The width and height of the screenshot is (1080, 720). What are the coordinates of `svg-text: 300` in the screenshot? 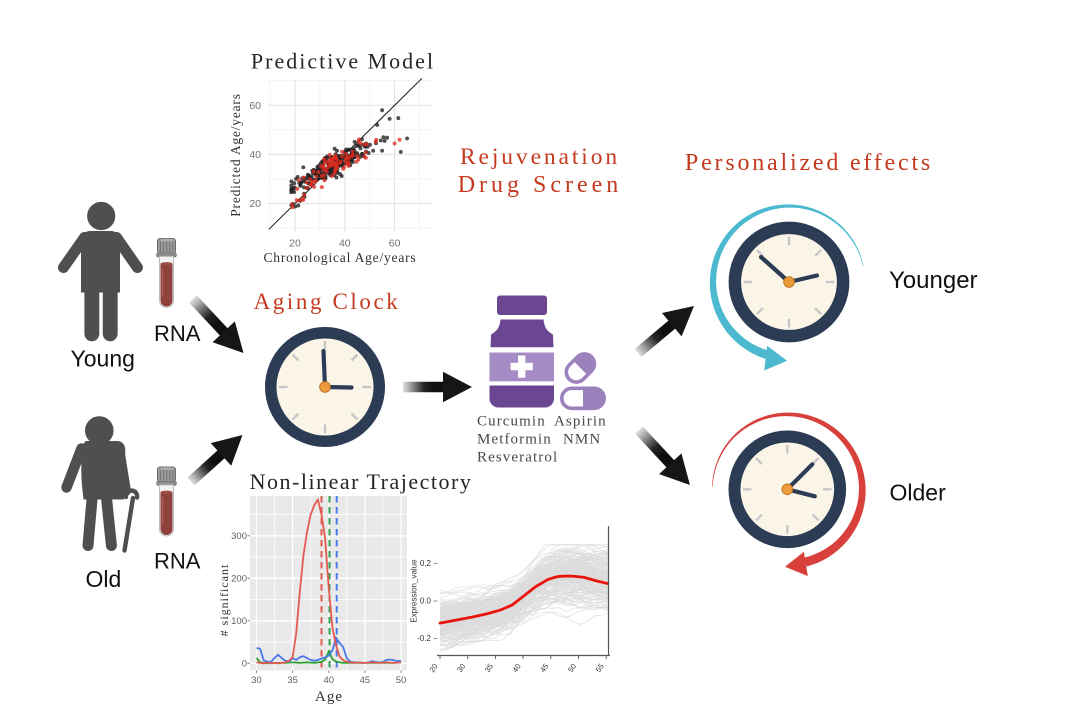 It's located at (239, 536).